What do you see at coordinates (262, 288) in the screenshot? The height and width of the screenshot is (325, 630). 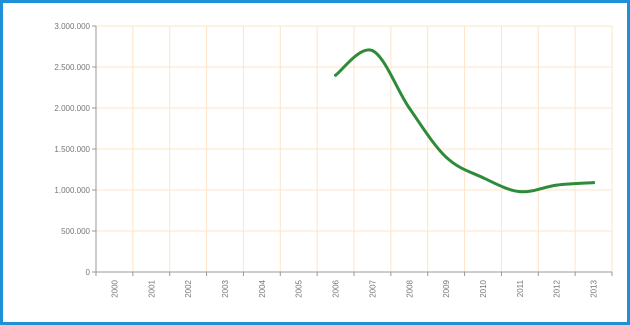 I see `x-tick-label: 2004` at bounding box center [262, 288].